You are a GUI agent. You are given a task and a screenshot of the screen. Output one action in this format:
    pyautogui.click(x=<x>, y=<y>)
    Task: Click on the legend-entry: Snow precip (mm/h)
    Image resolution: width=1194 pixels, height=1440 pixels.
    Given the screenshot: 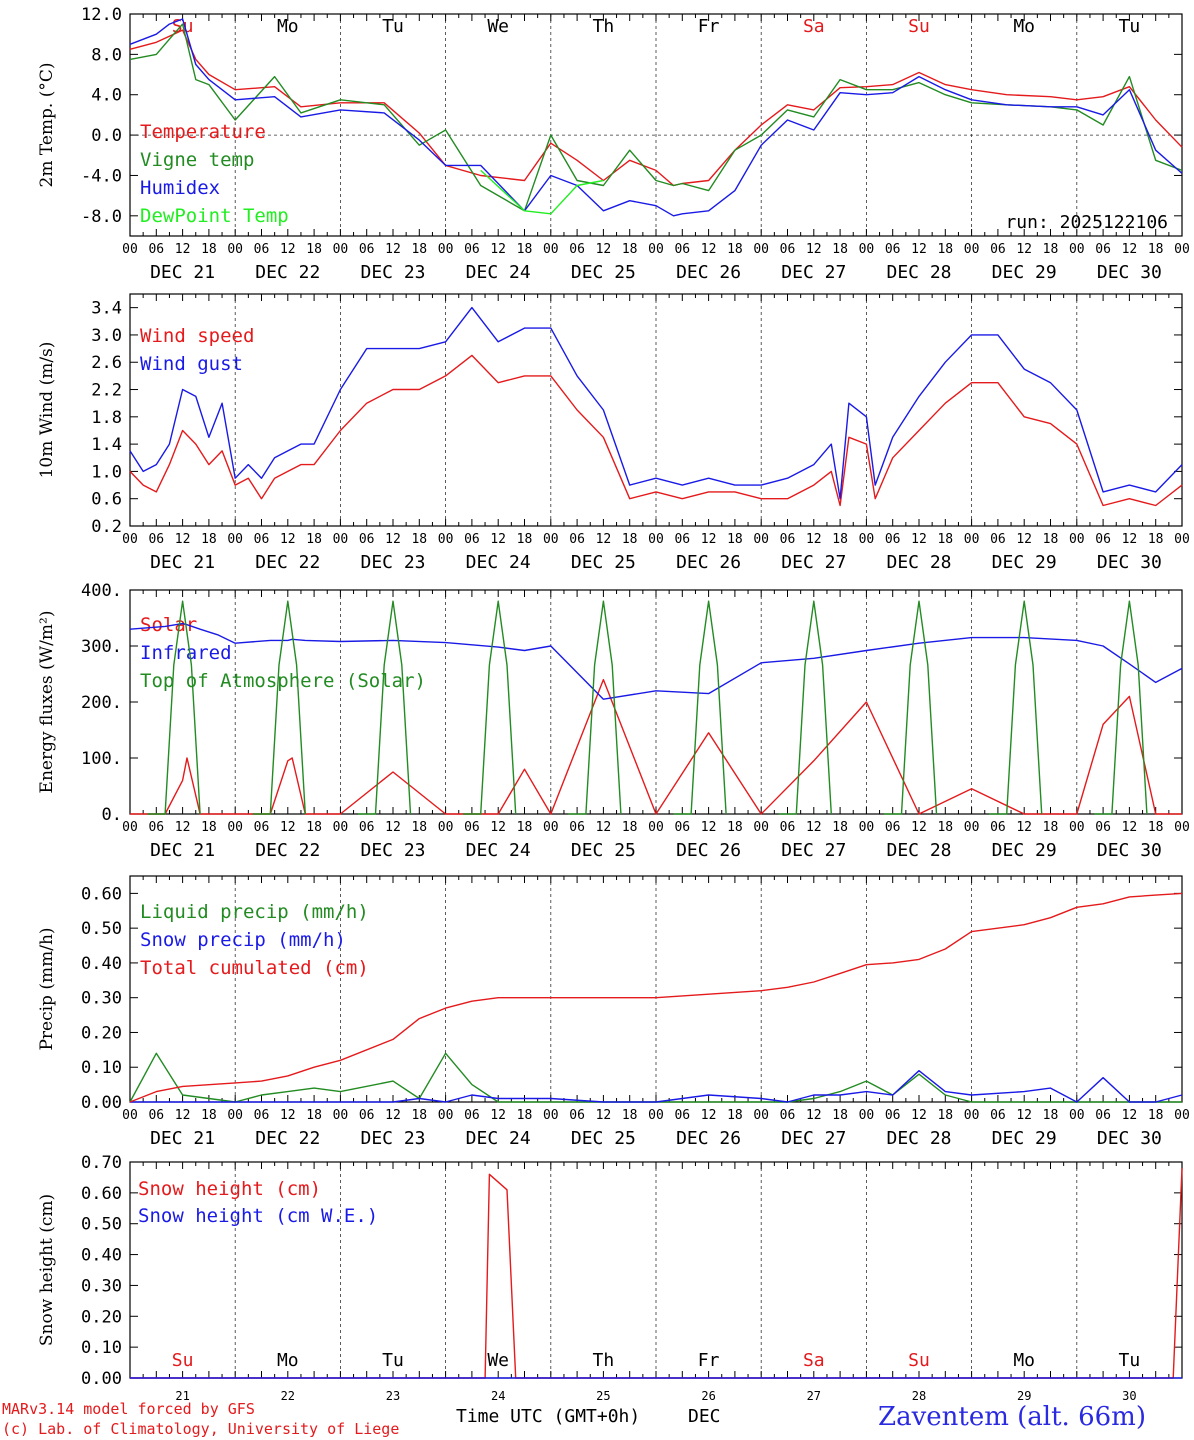 What is the action you would take?
    pyautogui.click(x=243, y=940)
    